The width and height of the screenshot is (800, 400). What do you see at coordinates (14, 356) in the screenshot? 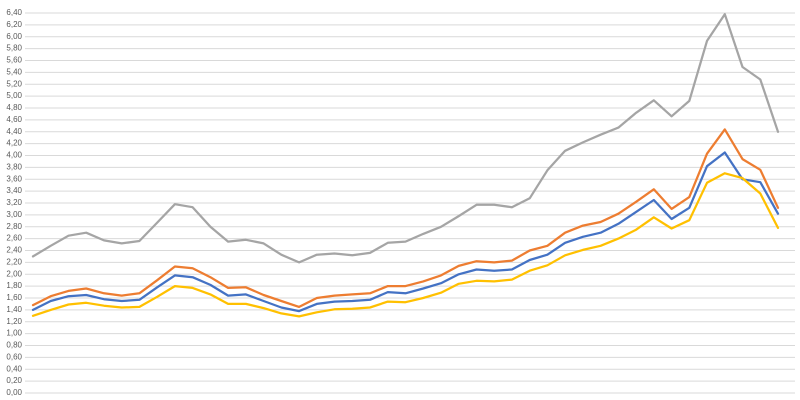
I see `y-tick-label: 0,60` at bounding box center [14, 356].